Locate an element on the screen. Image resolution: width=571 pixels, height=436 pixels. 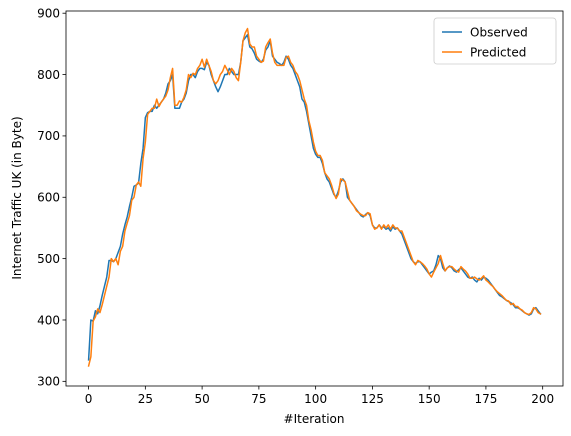
x-tick-label: 100 is located at coordinates (315, 399).